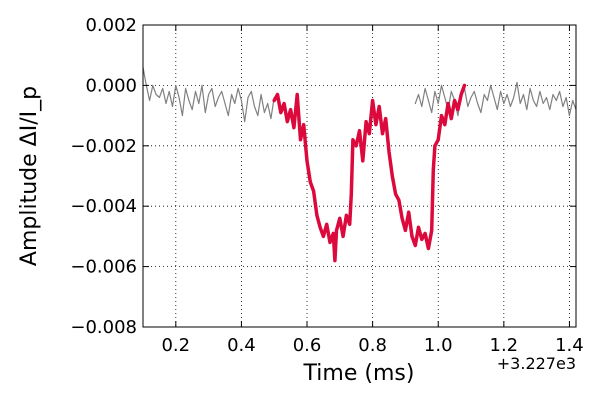 The width and height of the screenshot is (600, 400). What do you see at coordinates (103, 206) in the screenshot?
I see `y-tick-label: −0.004` at bounding box center [103, 206].